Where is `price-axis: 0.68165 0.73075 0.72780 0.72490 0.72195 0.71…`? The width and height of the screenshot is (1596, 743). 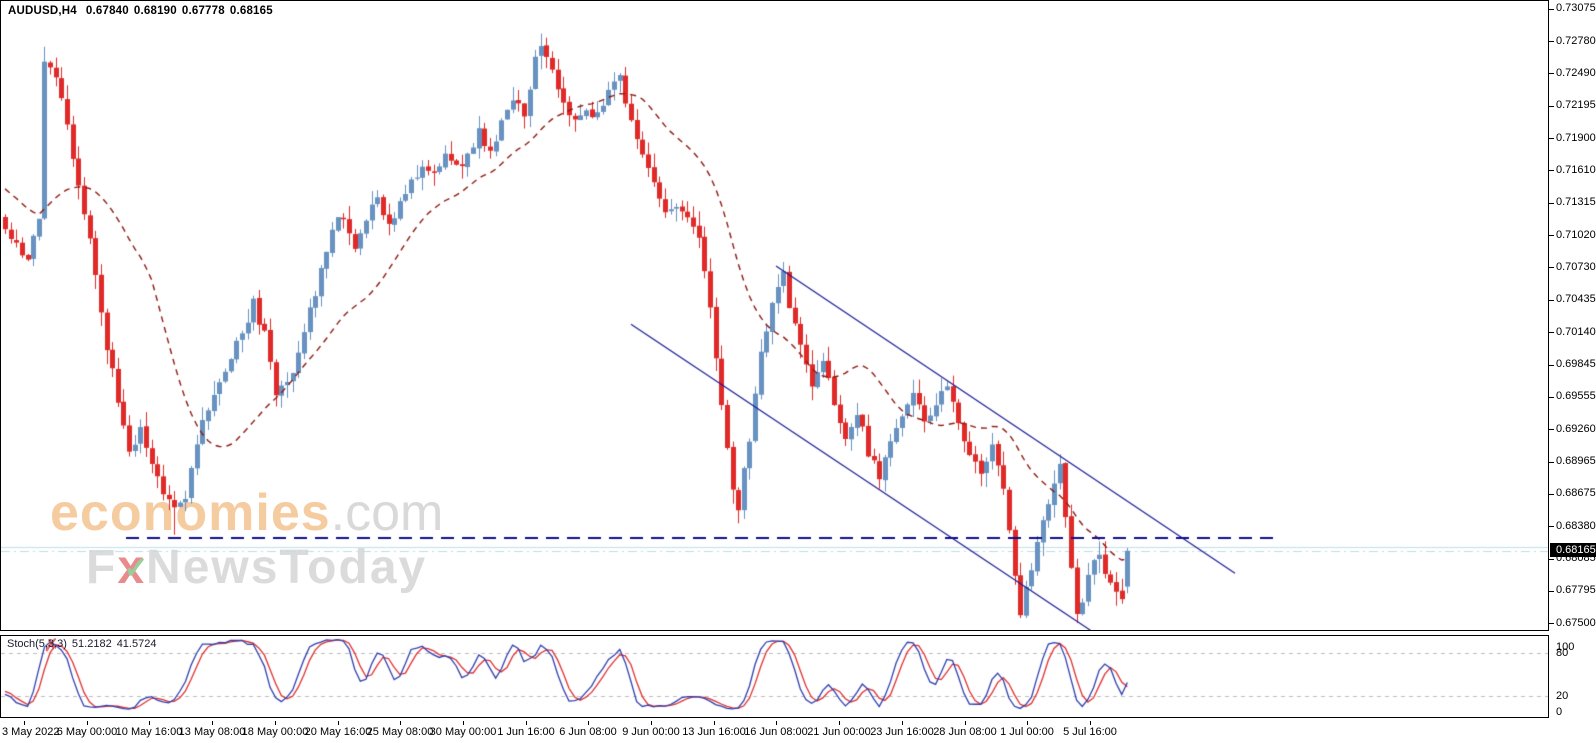 price-axis: 0.68165 0.73075 0.72780 0.72490 0.72195 0.71… is located at coordinates (1572, 360).